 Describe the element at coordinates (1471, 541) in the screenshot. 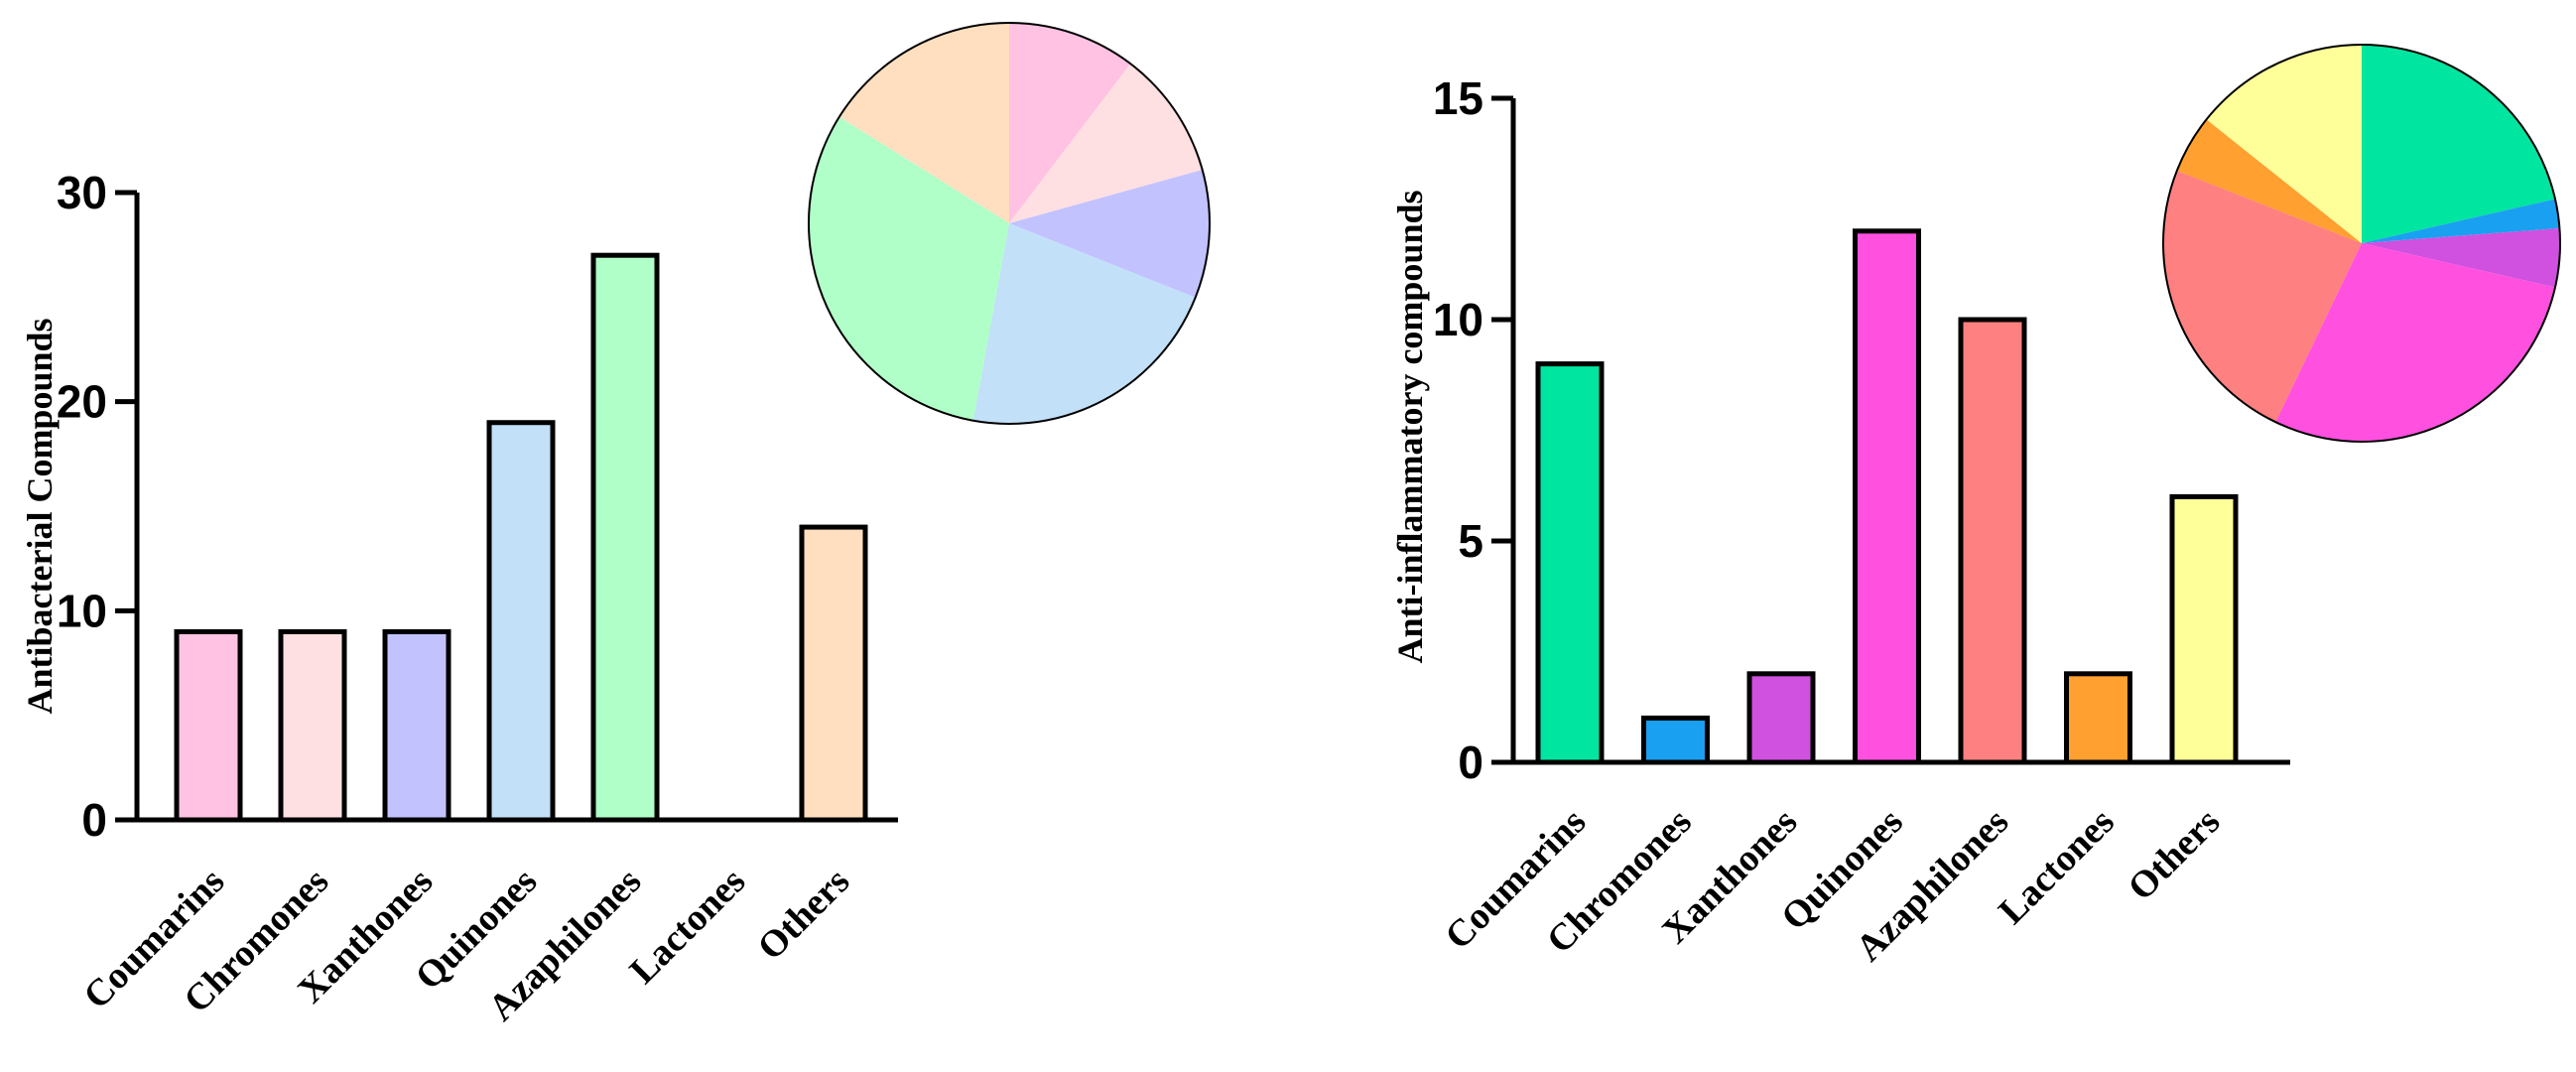

I see `y-tick-label: 5` at that location.